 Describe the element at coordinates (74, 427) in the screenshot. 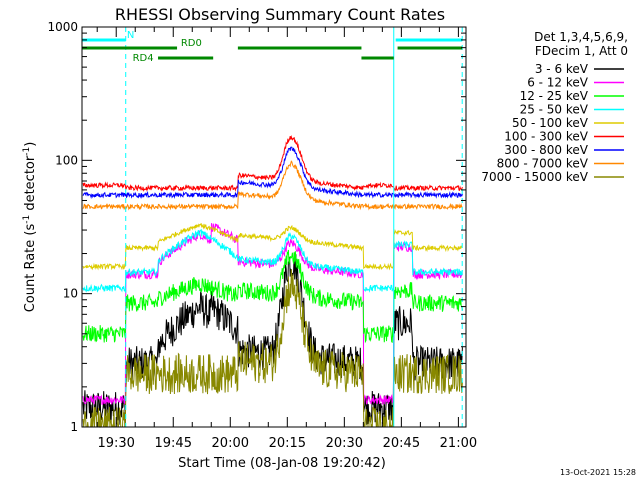

I see `y-tick-label: 1` at that location.